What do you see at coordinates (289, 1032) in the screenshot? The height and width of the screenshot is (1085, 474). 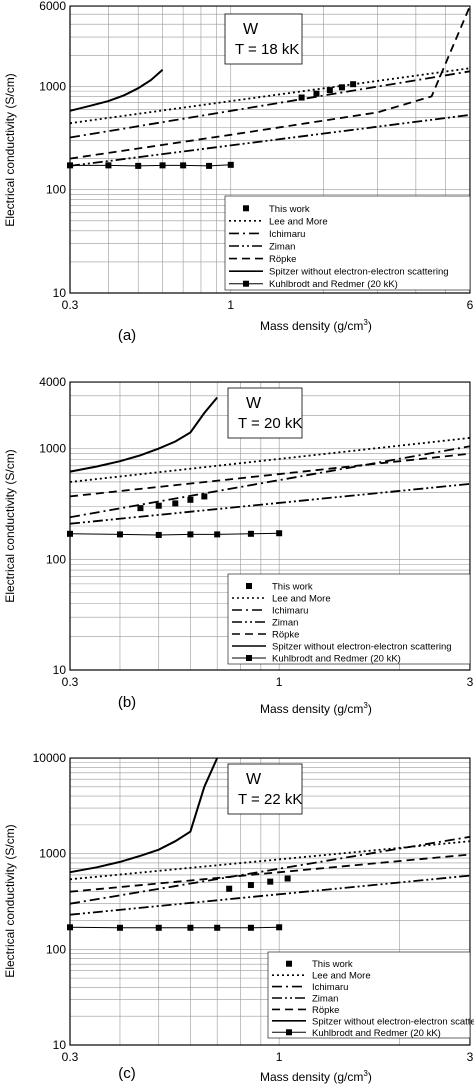 I see `panel-3-legend-swatch-marker` at bounding box center [289, 1032].